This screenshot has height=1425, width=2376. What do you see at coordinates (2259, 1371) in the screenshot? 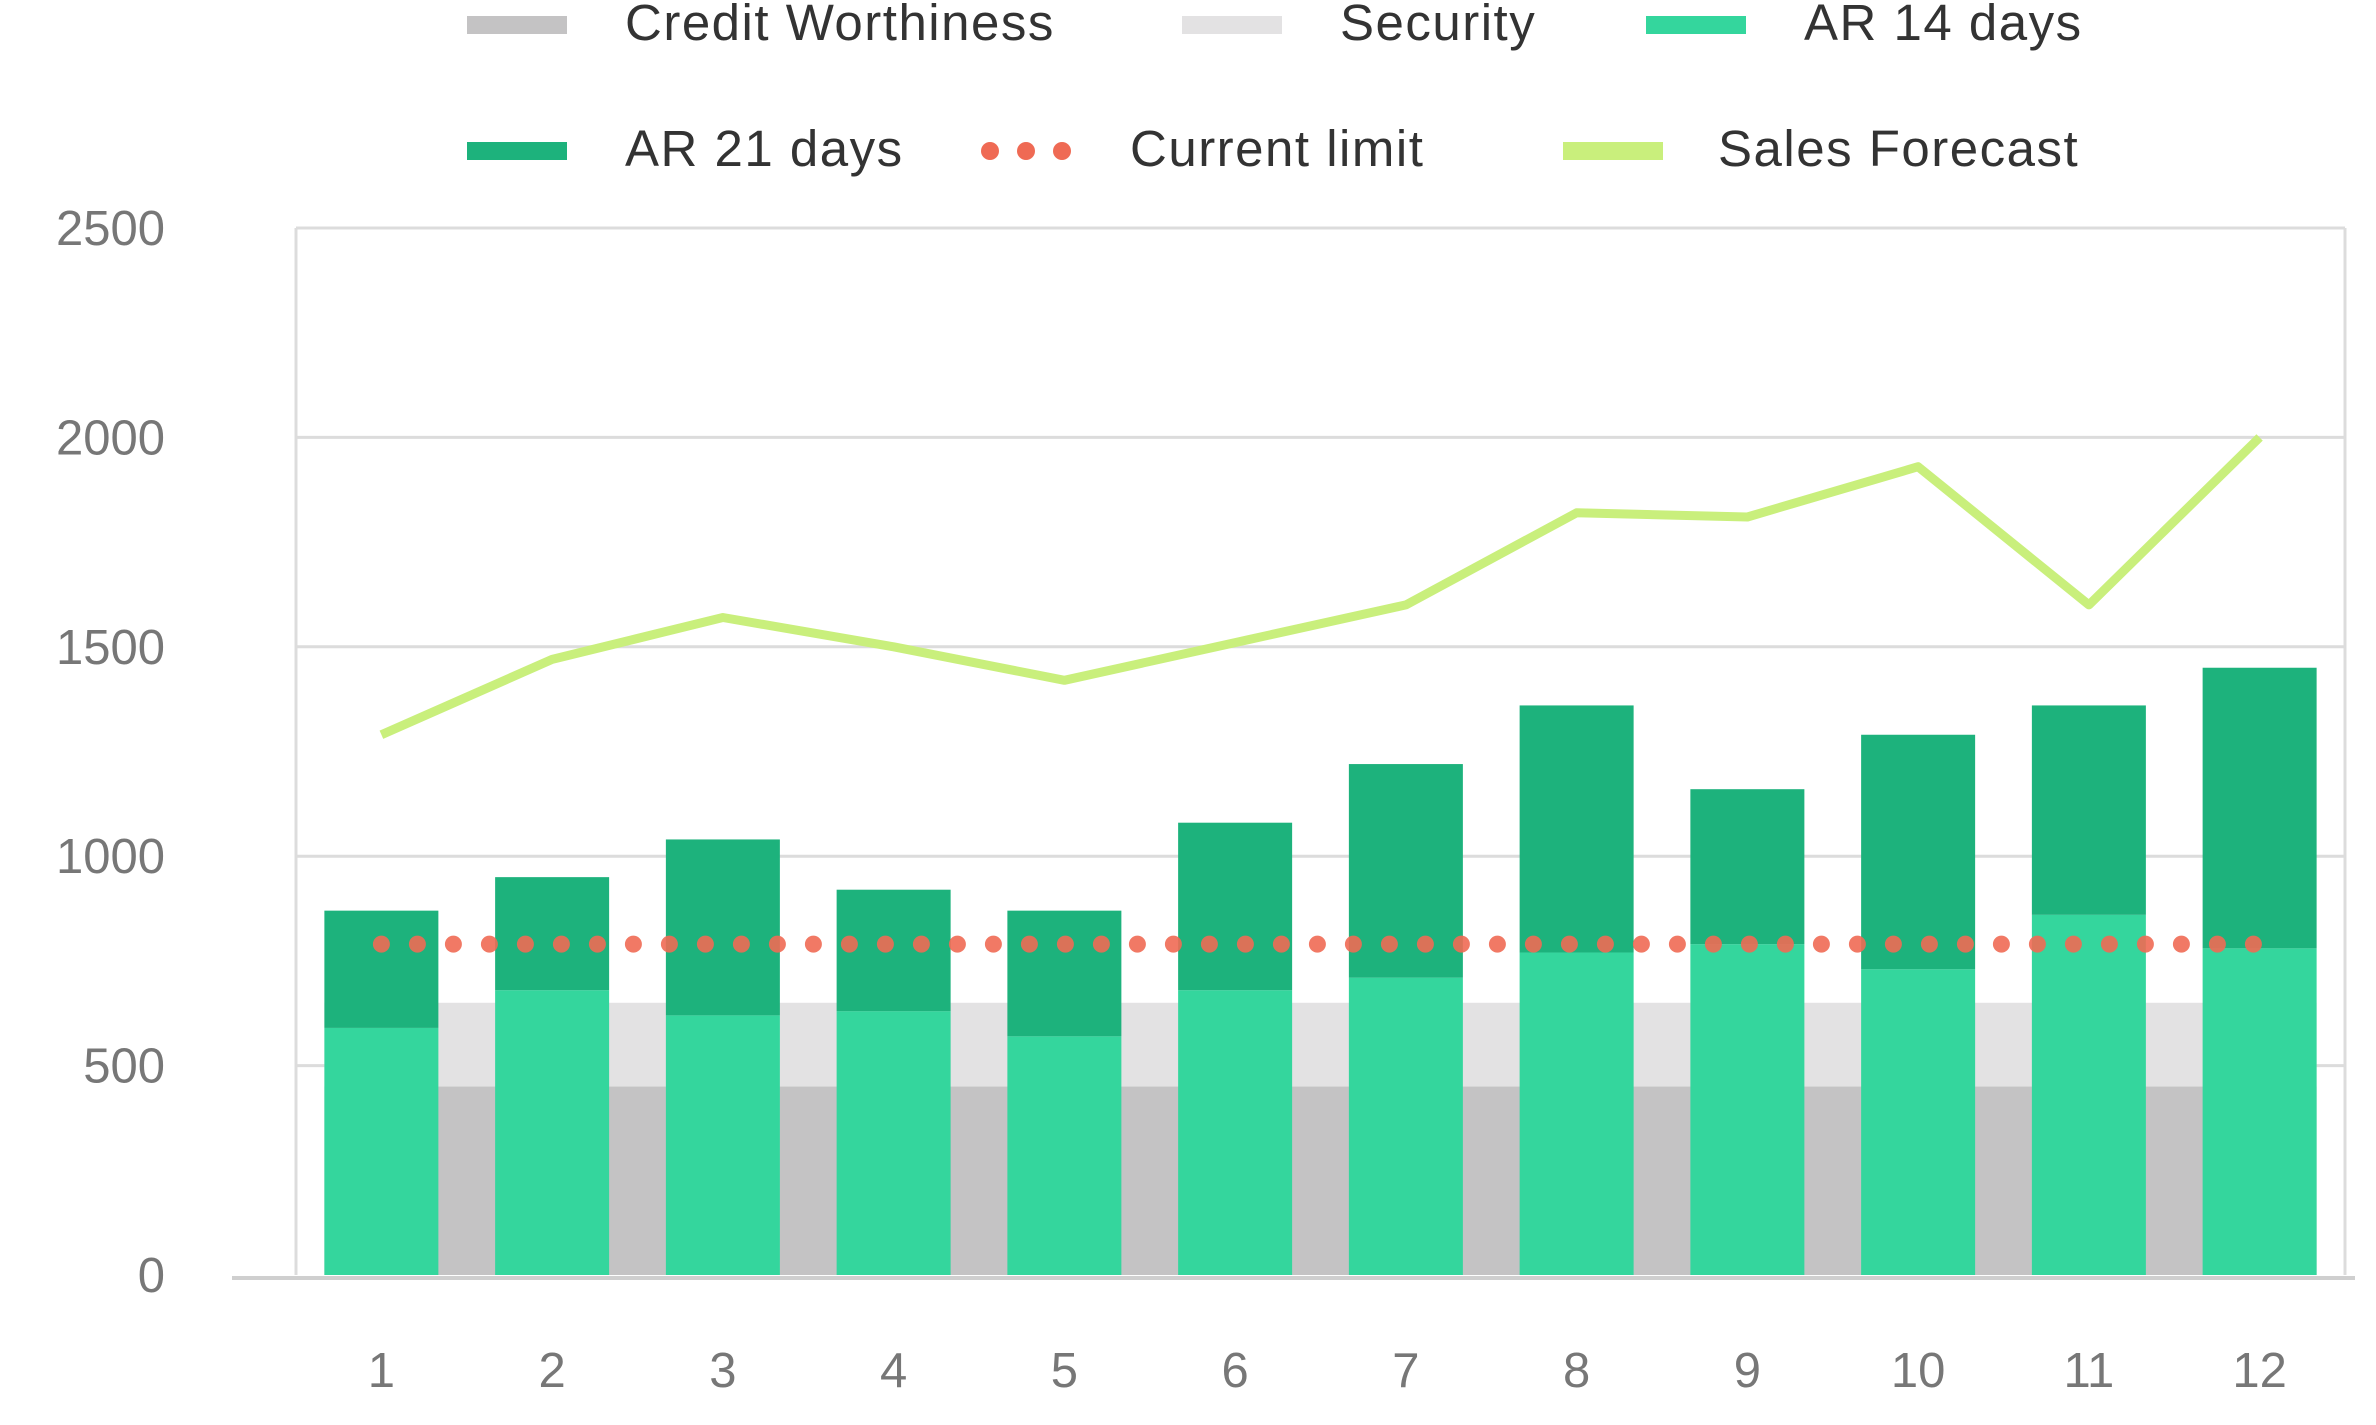
I see `x-tick-label: 12` at bounding box center [2259, 1371].